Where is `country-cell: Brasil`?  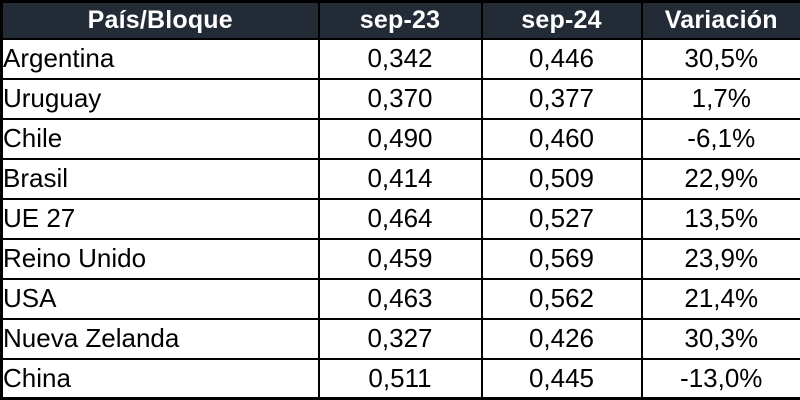 country-cell: Brasil is located at coordinates (160, 178).